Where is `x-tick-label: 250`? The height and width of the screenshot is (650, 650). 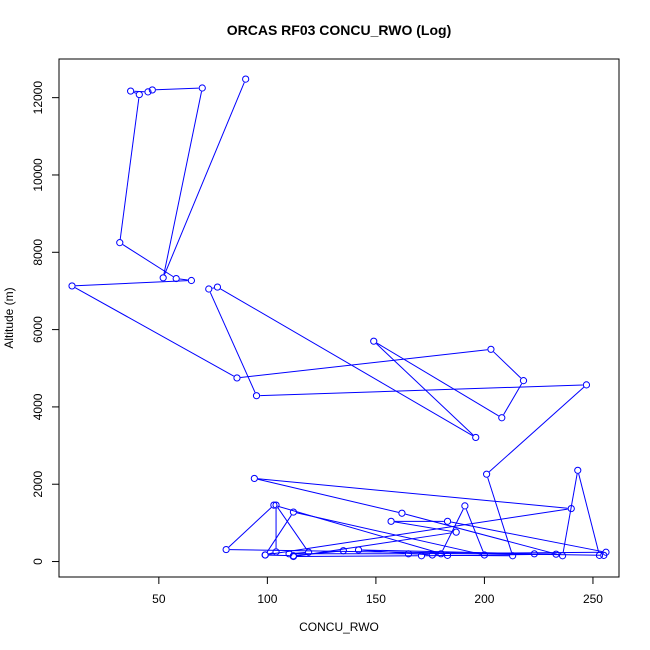
x-tick-label: 250 is located at coordinates (593, 599).